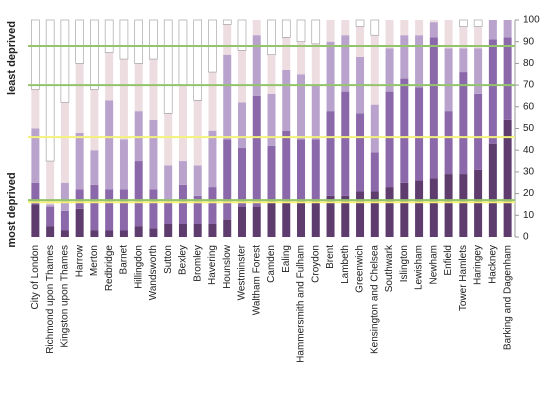 The width and height of the screenshot is (550, 405). Describe the element at coordinates (529, 63) in the screenshot. I see `y-tick-label: 80` at that location.